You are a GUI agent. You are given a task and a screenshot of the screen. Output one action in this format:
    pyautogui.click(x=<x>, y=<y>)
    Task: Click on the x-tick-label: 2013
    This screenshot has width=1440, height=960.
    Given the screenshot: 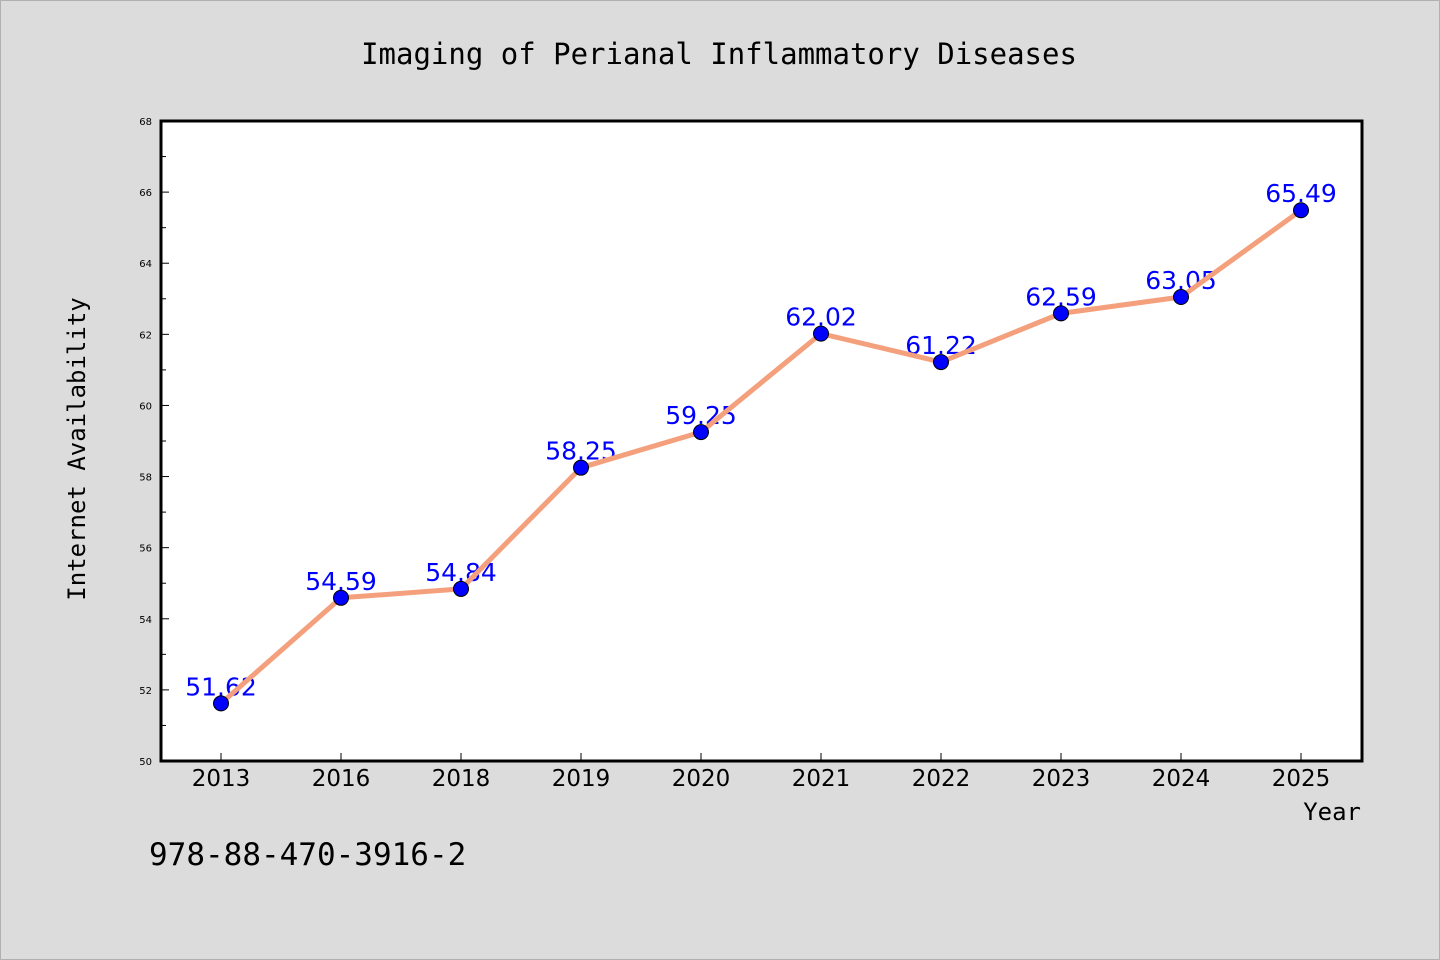 What is the action you would take?
    pyautogui.click(x=221, y=779)
    